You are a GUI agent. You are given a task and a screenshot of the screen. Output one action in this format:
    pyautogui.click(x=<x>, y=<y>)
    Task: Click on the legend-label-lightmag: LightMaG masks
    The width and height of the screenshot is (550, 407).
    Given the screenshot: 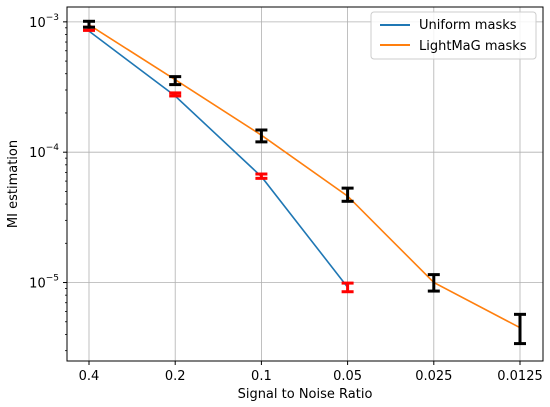 What is the action you would take?
    pyautogui.click(x=473, y=46)
    